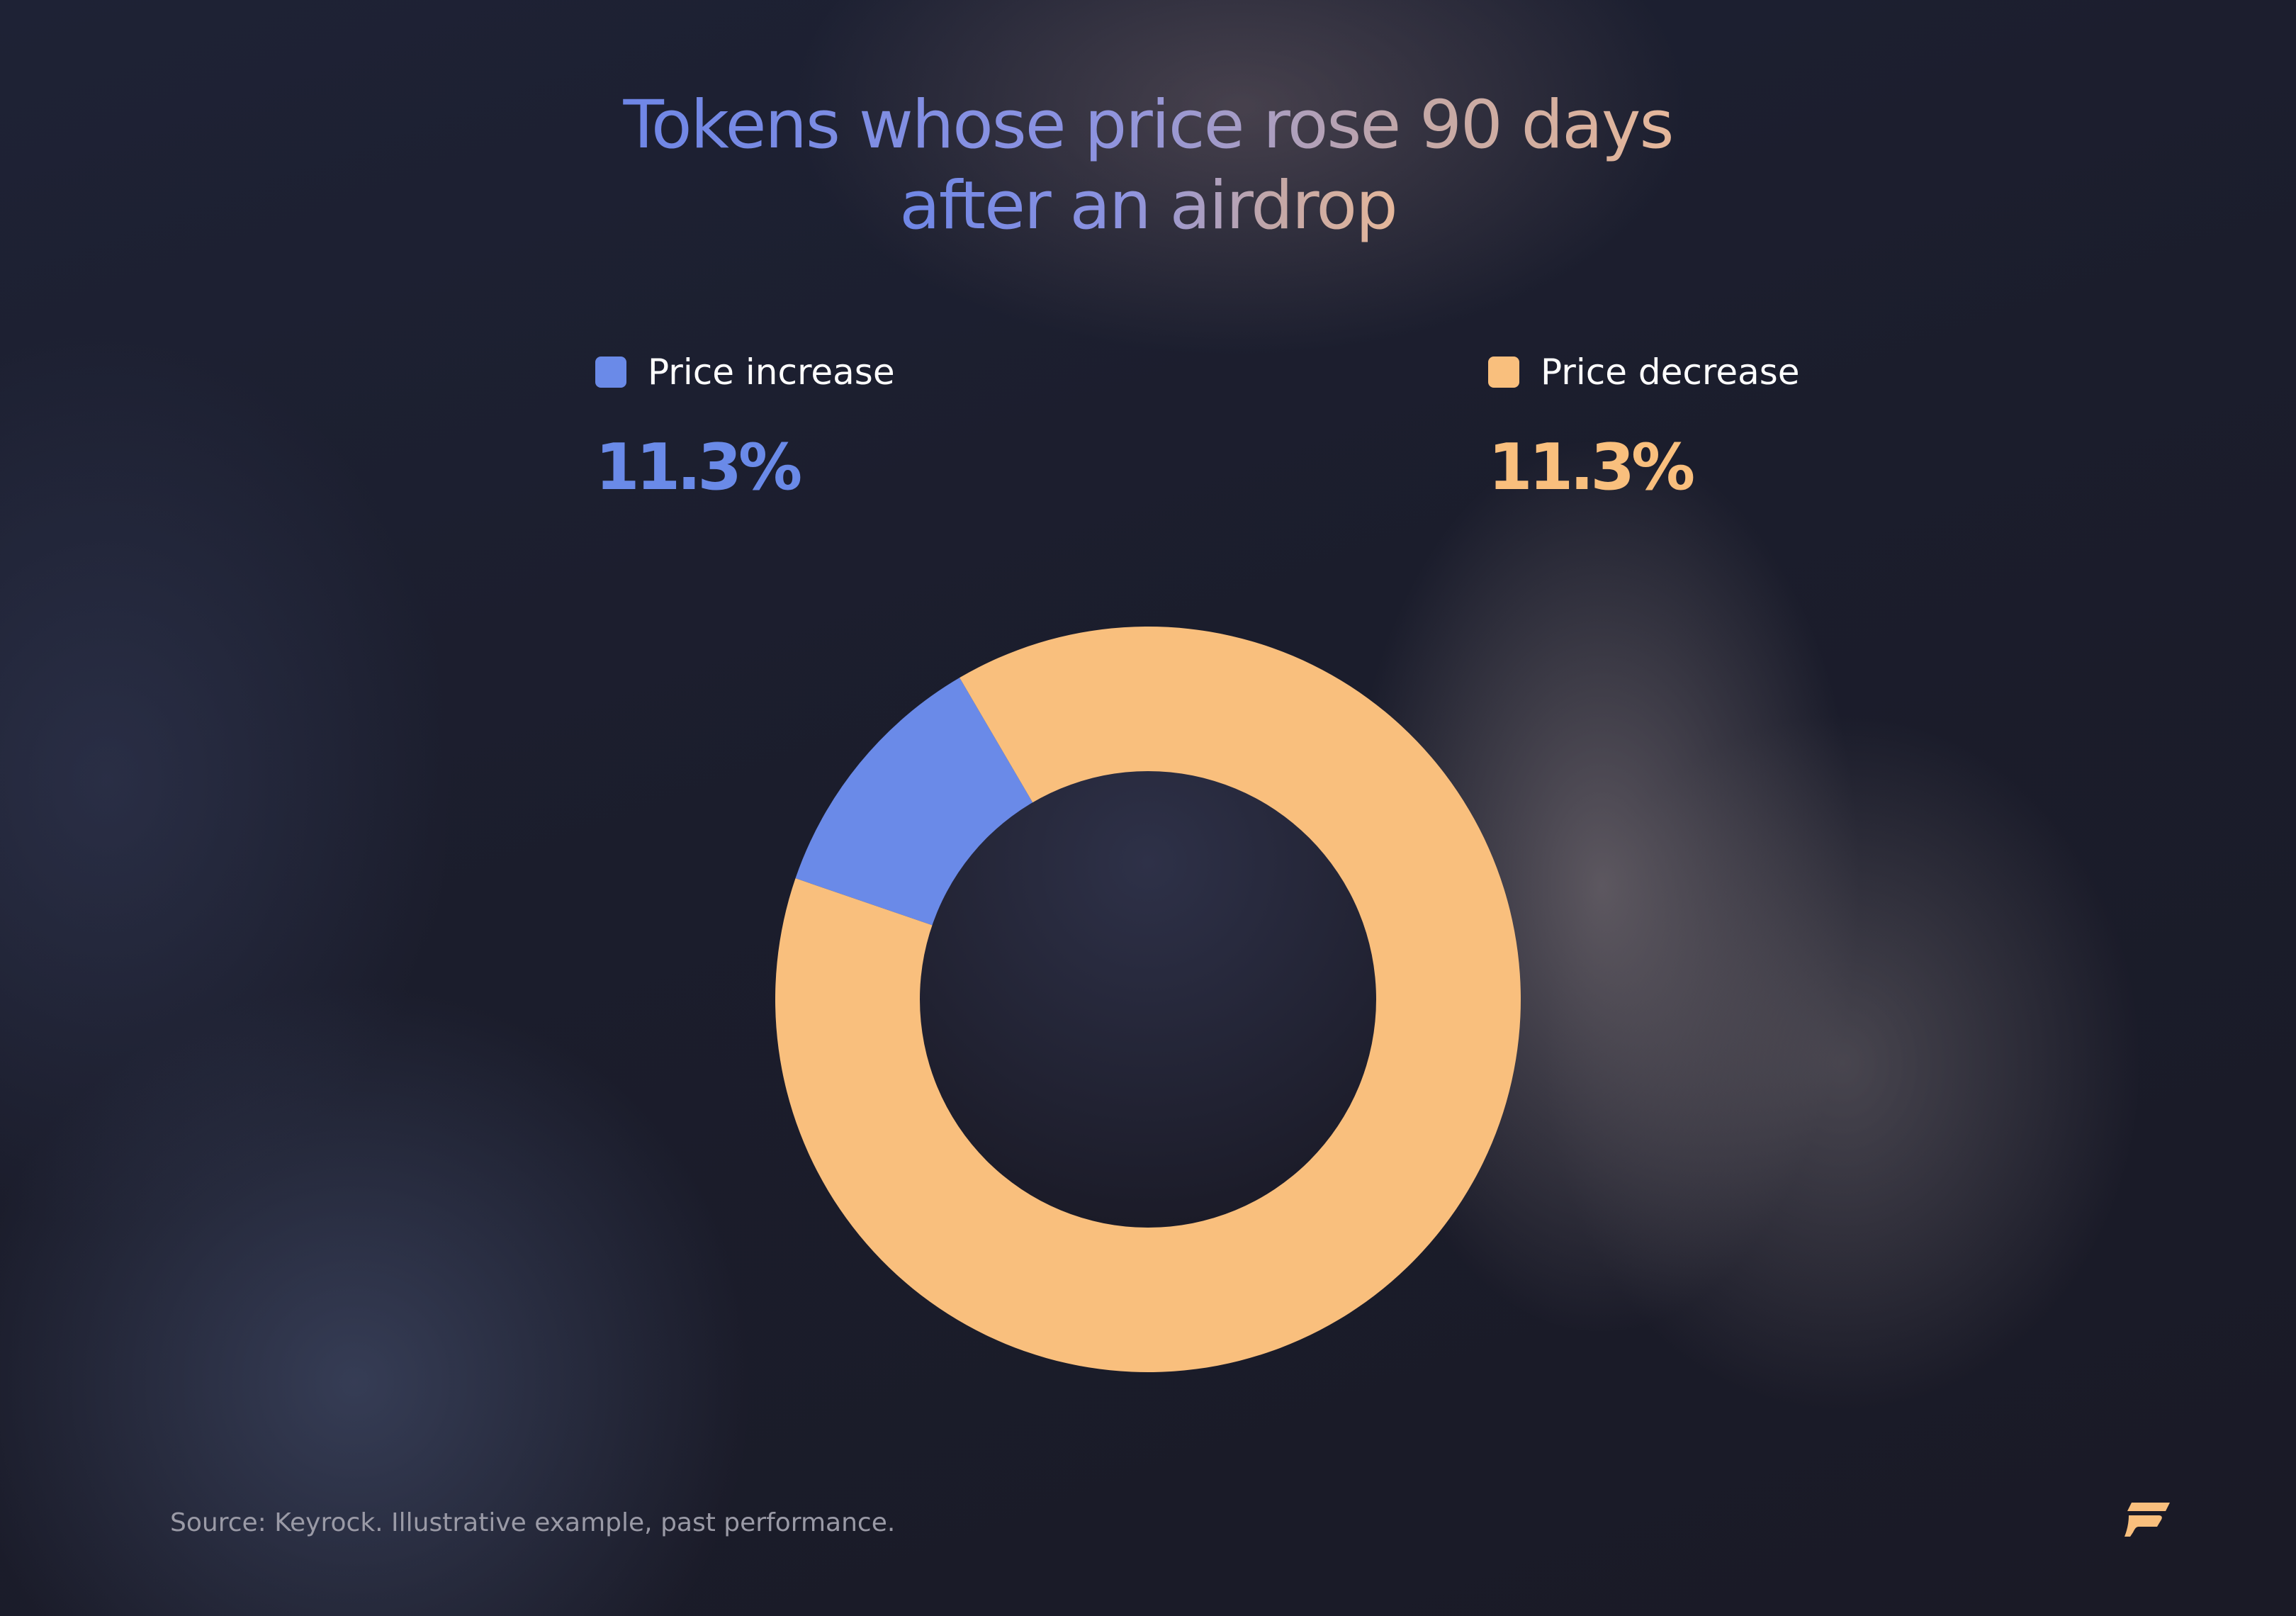  I want to click on brand-logo-icon, so click(2148, 1521).